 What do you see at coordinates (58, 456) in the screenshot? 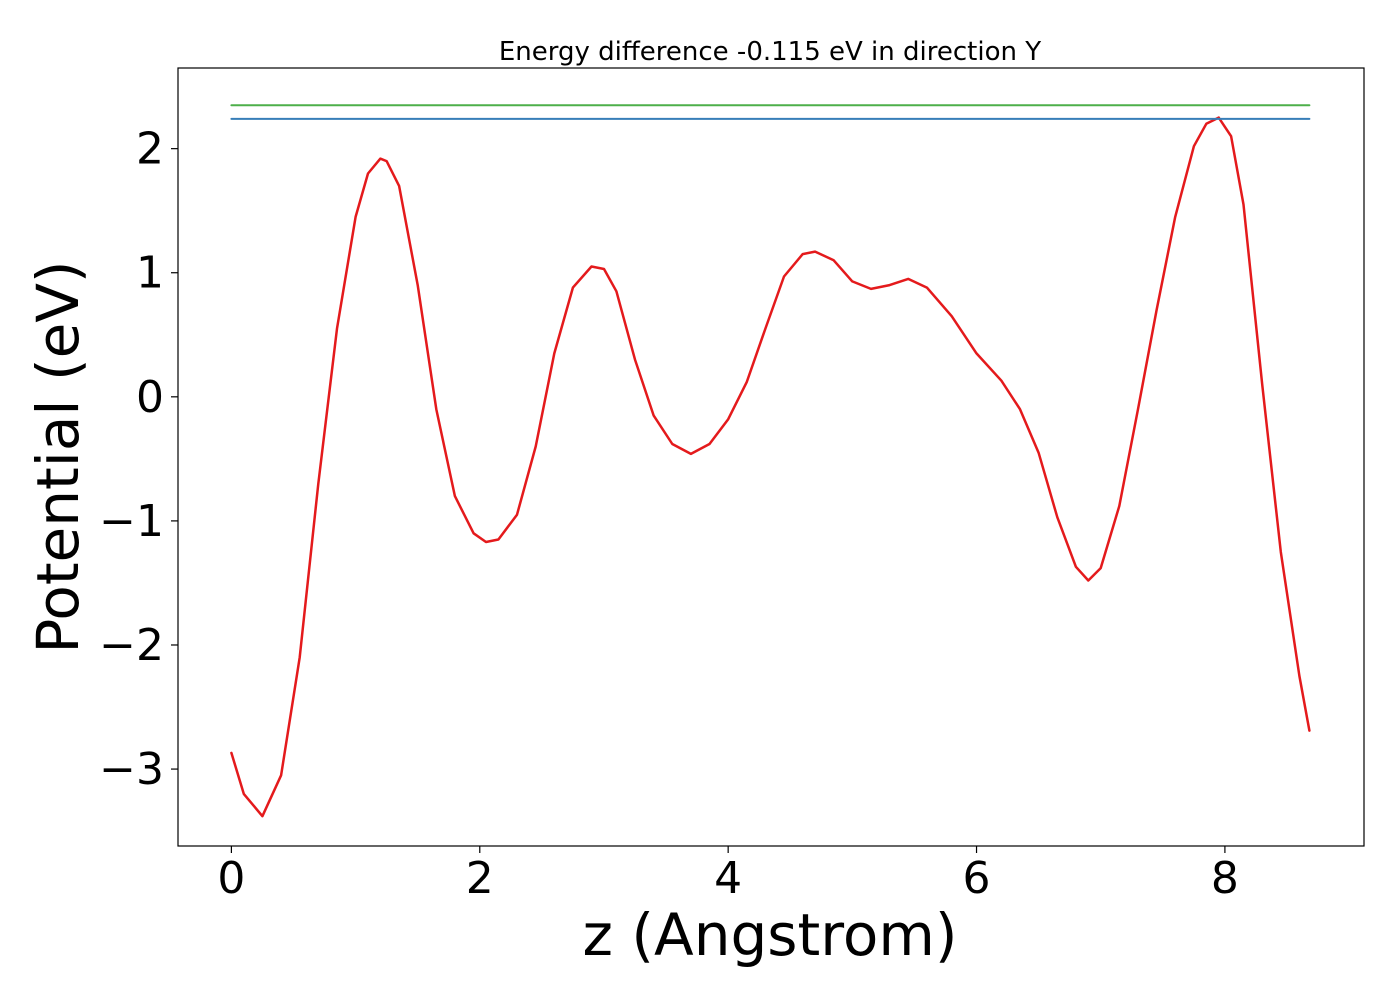
I see `y-axis-label: Potential (eV)` at bounding box center [58, 456].